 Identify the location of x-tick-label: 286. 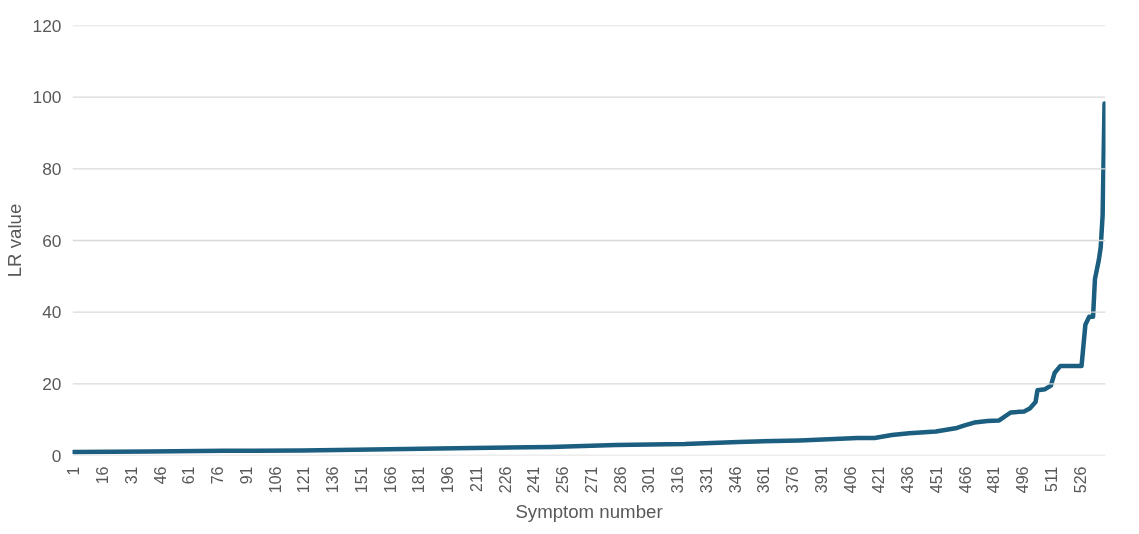
(620, 480).